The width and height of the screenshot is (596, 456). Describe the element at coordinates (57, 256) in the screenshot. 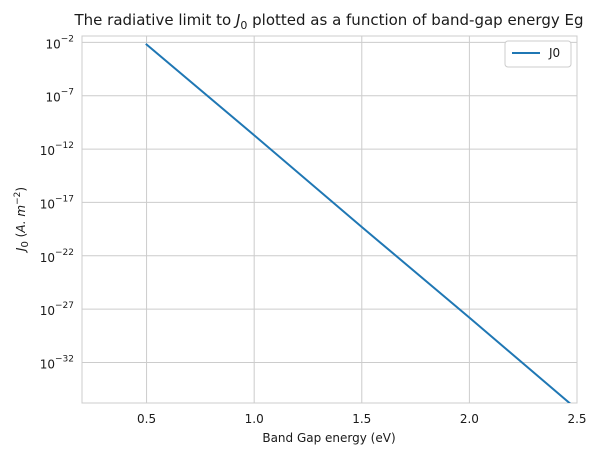

I see `y-tick-label: 10⁻²²` at that location.